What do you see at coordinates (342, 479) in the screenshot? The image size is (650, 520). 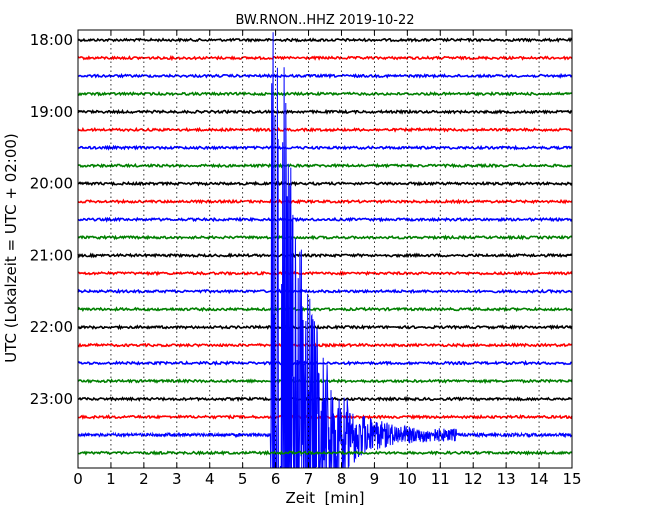 I see `x-tick-label: 8` at bounding box center [342, 479].